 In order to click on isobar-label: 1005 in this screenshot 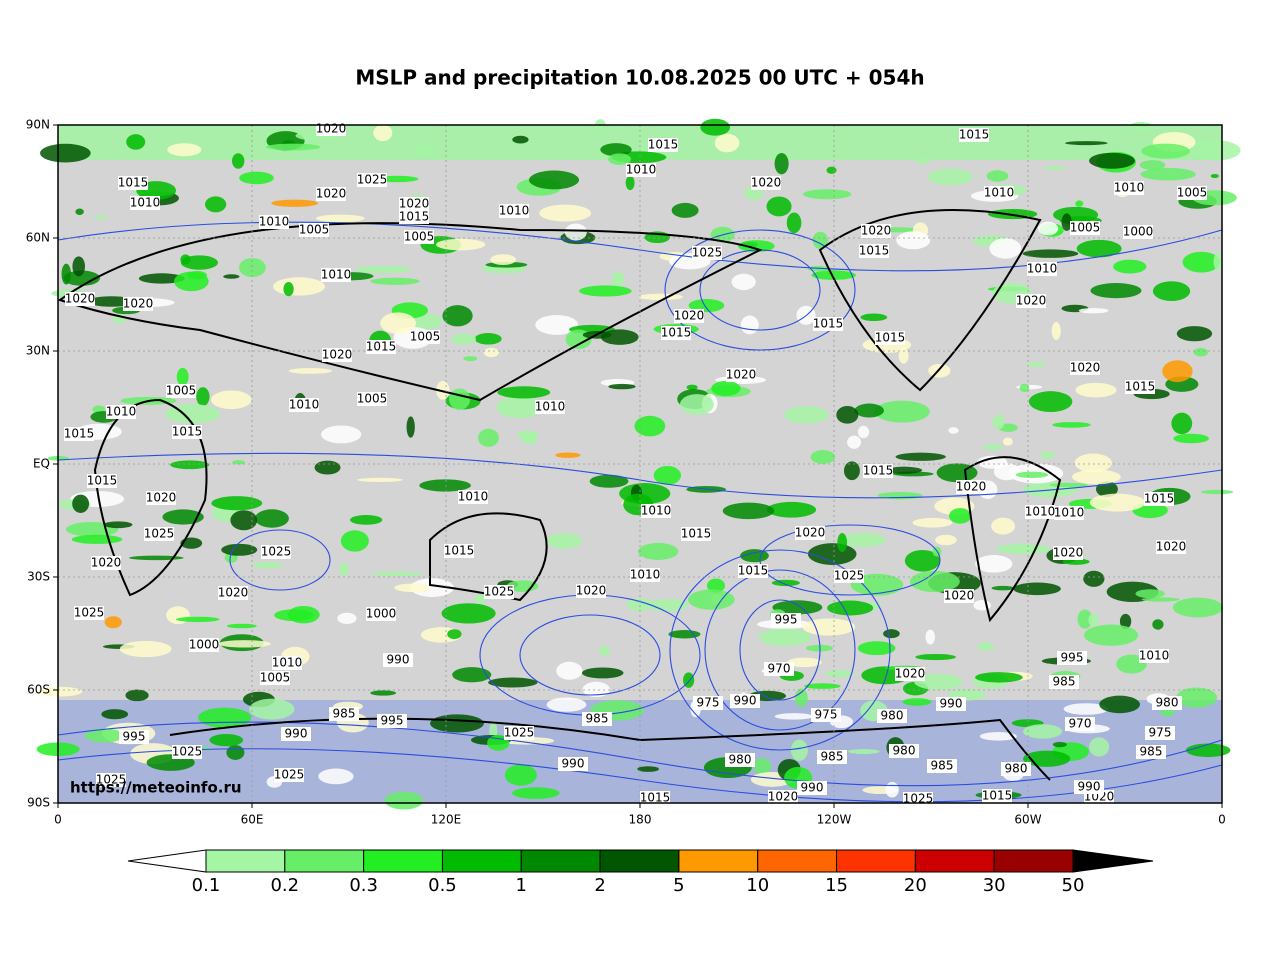, I will do `click(181, 391)`.